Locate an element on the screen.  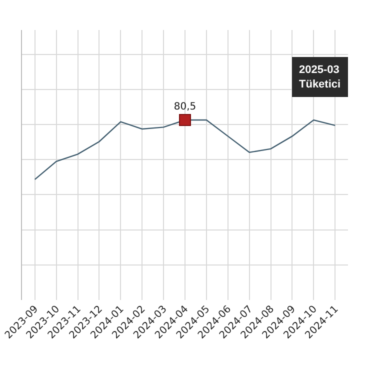
text: Tüketici is located at coordinates (320, 84).